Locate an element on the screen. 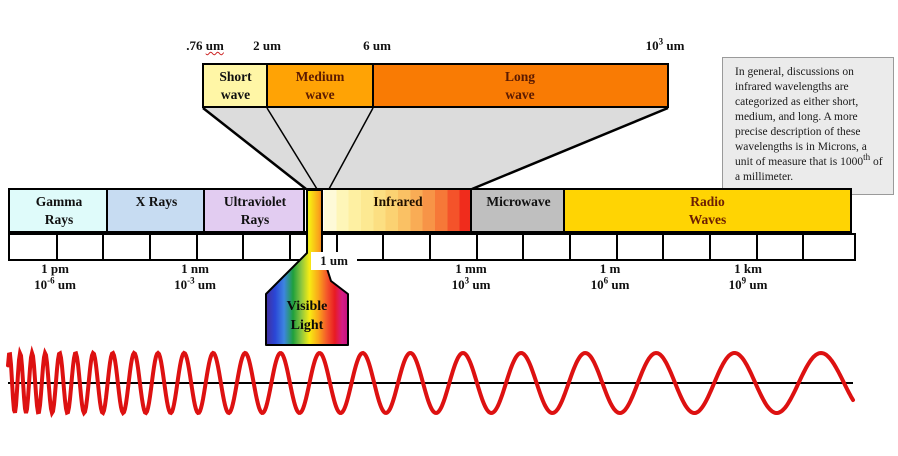 The width and height of the screenshot is (898, 456). segment-label: Long wave is located at coordinates (519, 85).